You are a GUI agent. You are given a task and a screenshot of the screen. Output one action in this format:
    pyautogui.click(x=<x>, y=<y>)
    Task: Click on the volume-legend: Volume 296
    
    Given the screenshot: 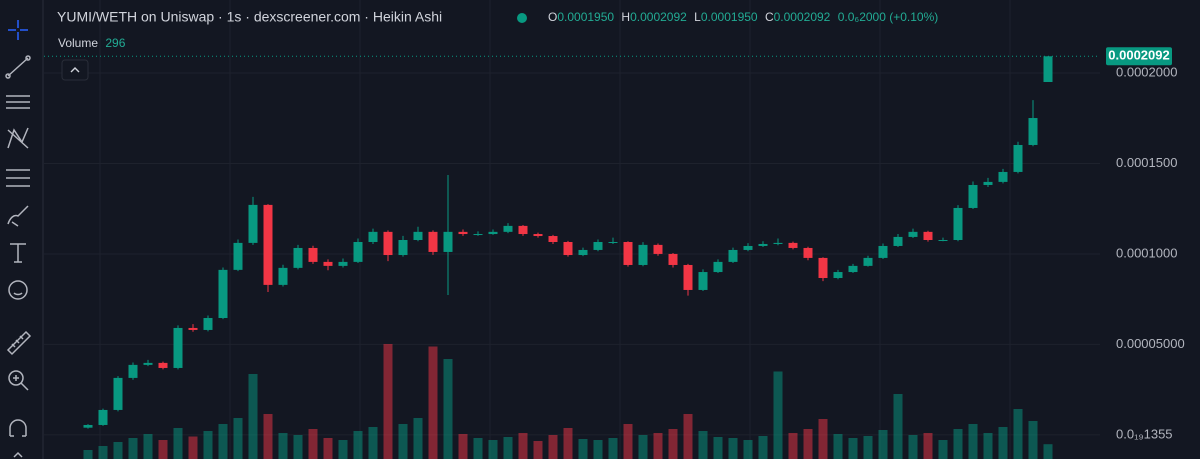 What is the action you would take?
    pyautogui.click(x=92, y=43)
    